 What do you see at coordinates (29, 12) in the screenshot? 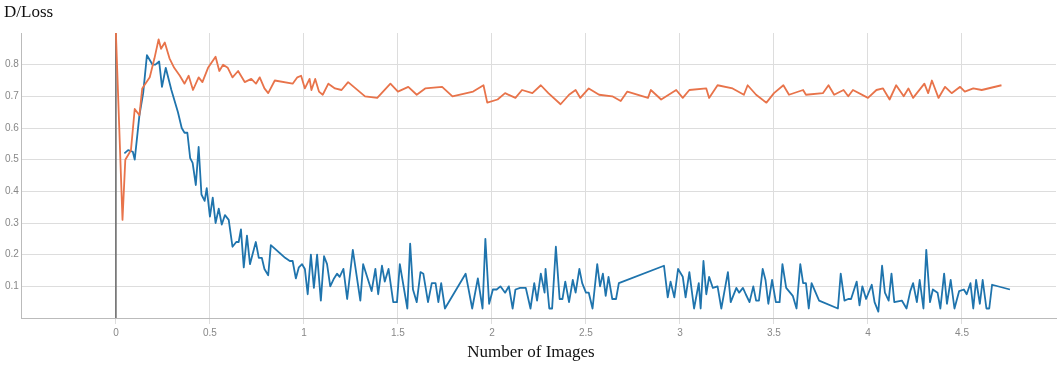
I see `chart-title: D/Loss` at bounding box center [29, 12].